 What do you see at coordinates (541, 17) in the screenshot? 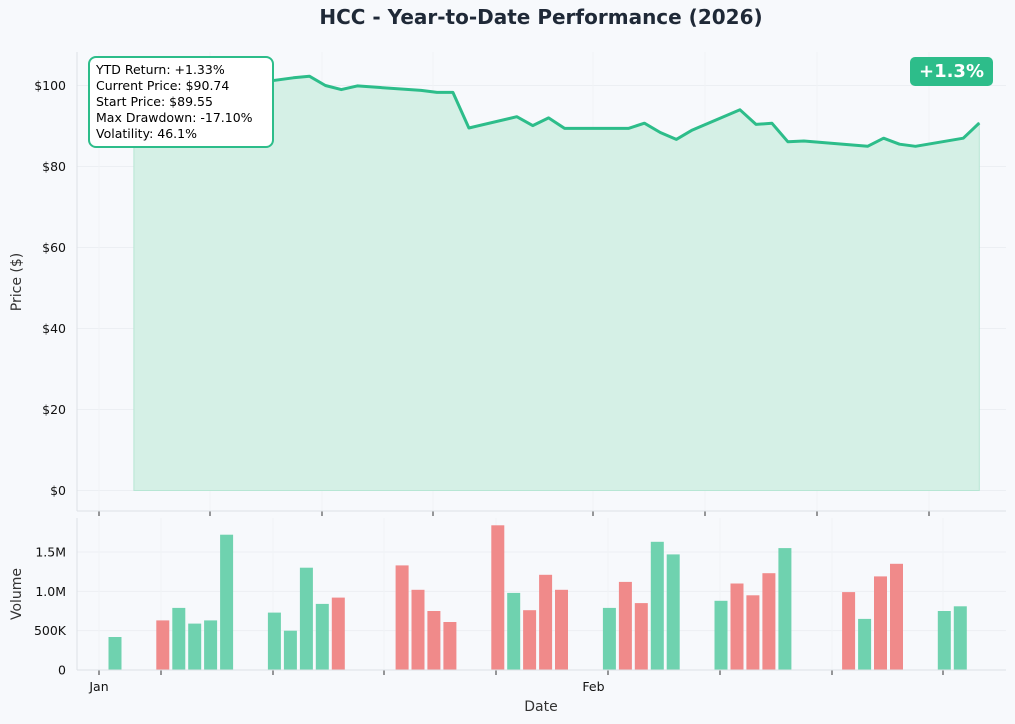
I see `chart-title: HCC - Year-to-Date Performance (2026)` at bounding box center [541, 17].